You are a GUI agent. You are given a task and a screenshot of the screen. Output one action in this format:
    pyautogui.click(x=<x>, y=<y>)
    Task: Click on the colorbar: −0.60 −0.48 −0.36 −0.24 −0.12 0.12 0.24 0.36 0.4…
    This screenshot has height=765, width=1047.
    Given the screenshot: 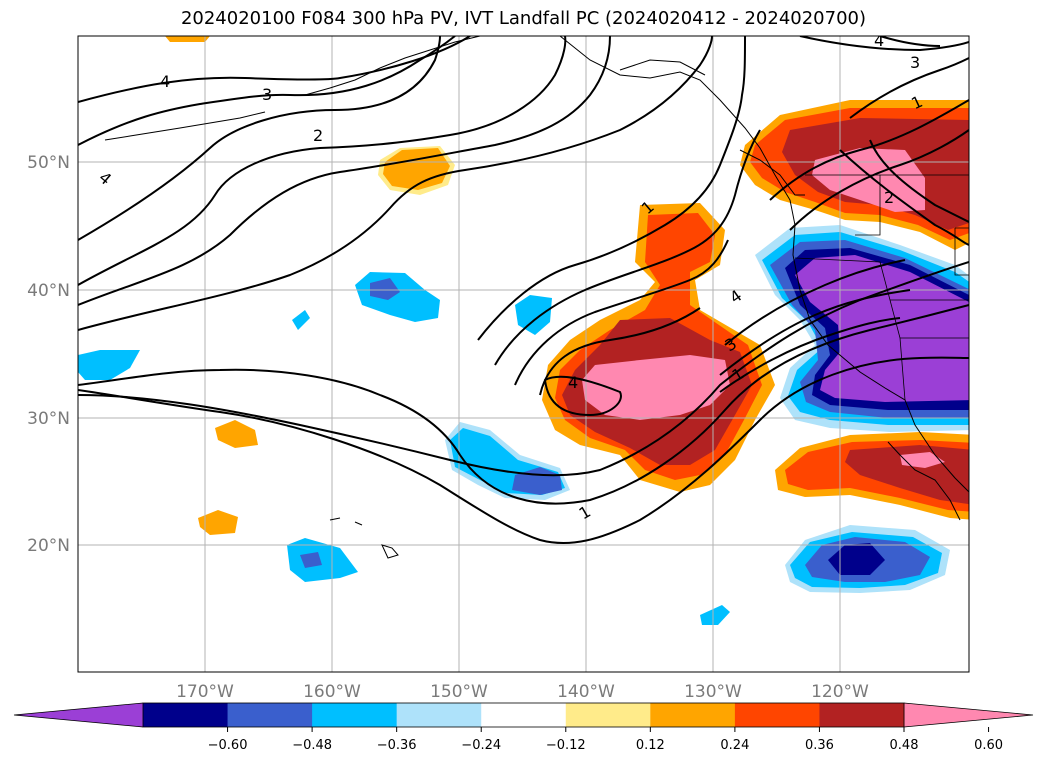 What is the action you would take?
    pyautogui.click(x=523, y=727)
    